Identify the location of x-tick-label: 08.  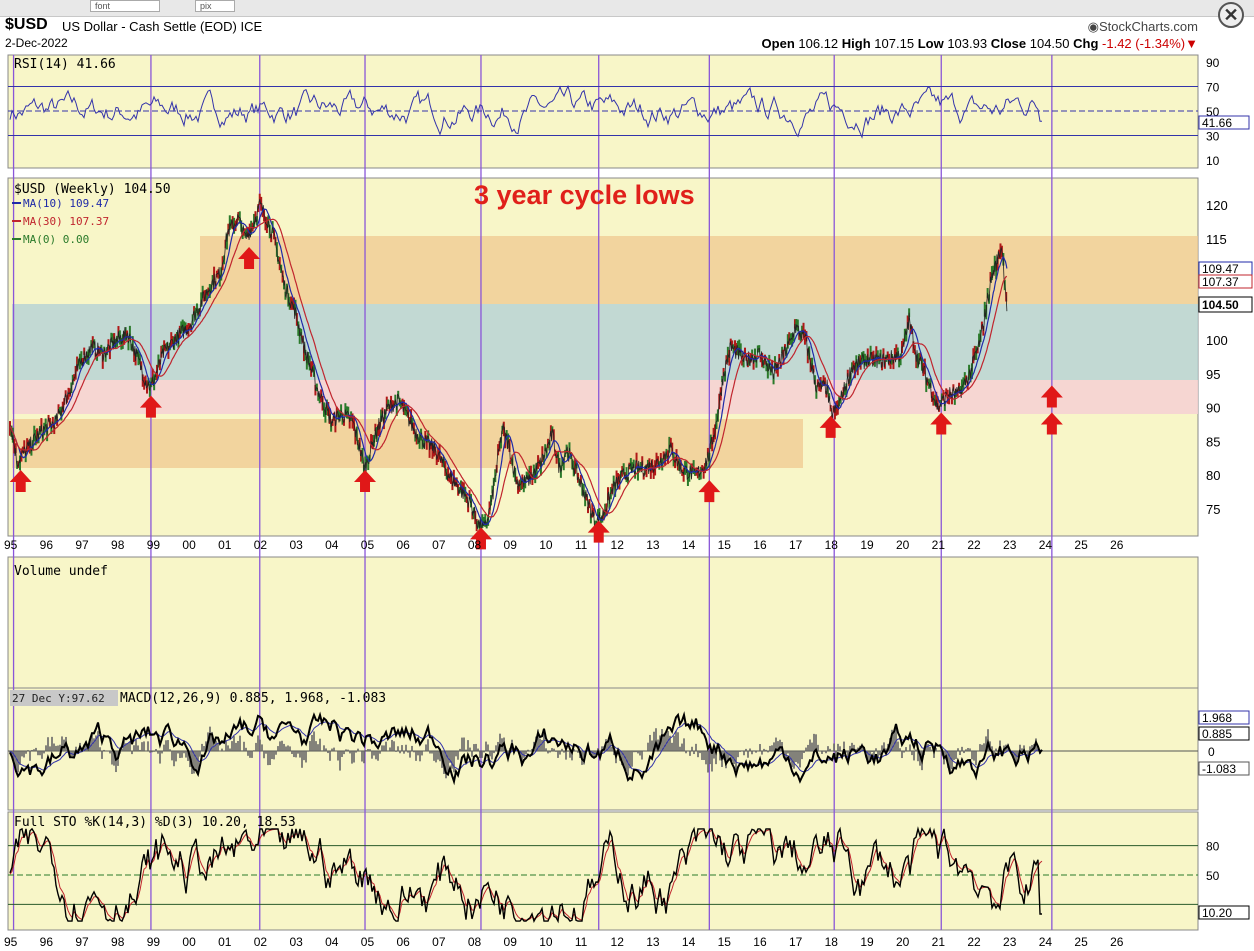
(475, 545).